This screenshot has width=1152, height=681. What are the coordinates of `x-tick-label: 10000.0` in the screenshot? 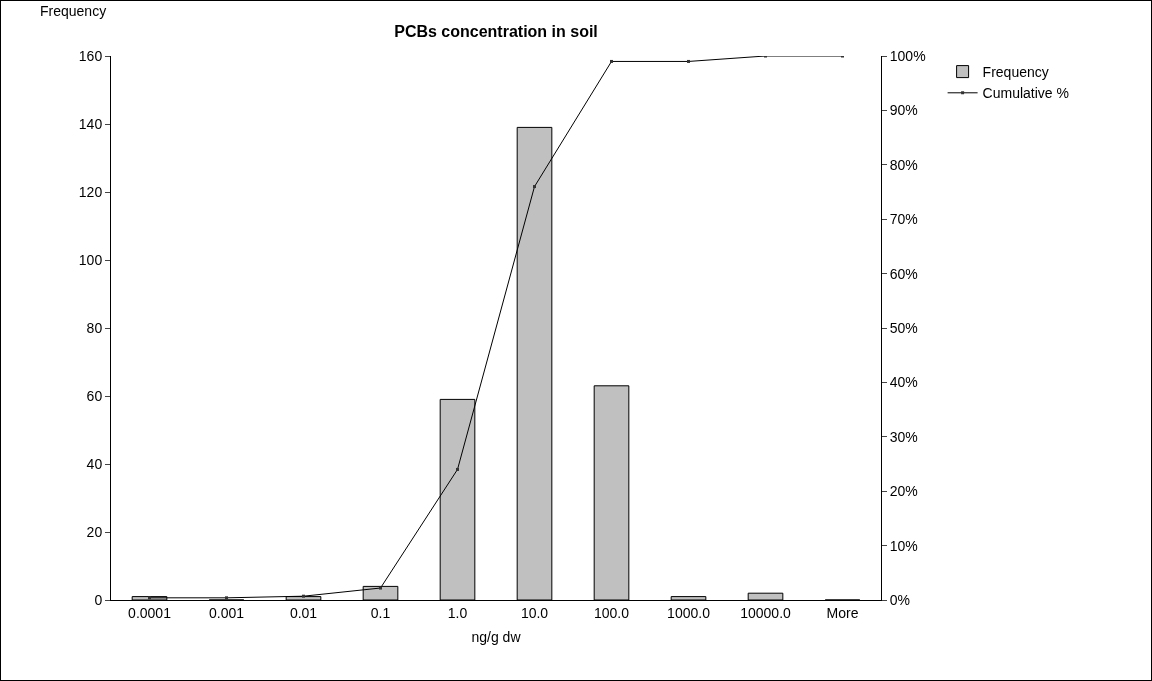 It's located at (766, 612).